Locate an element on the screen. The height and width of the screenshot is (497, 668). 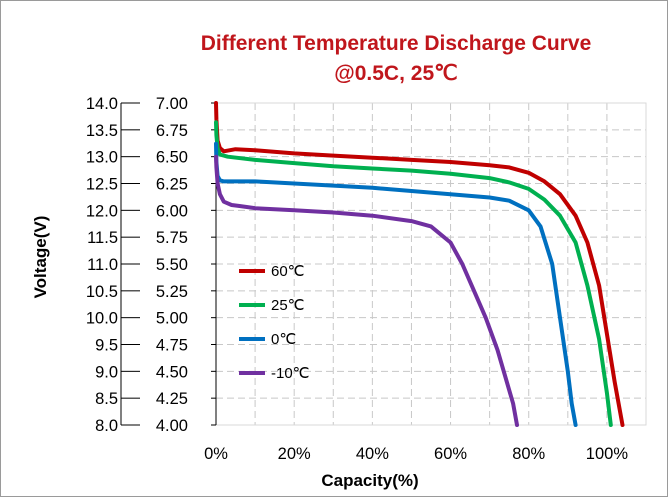
left-tick-label: 13.5 is located at coordinates (102, 131).